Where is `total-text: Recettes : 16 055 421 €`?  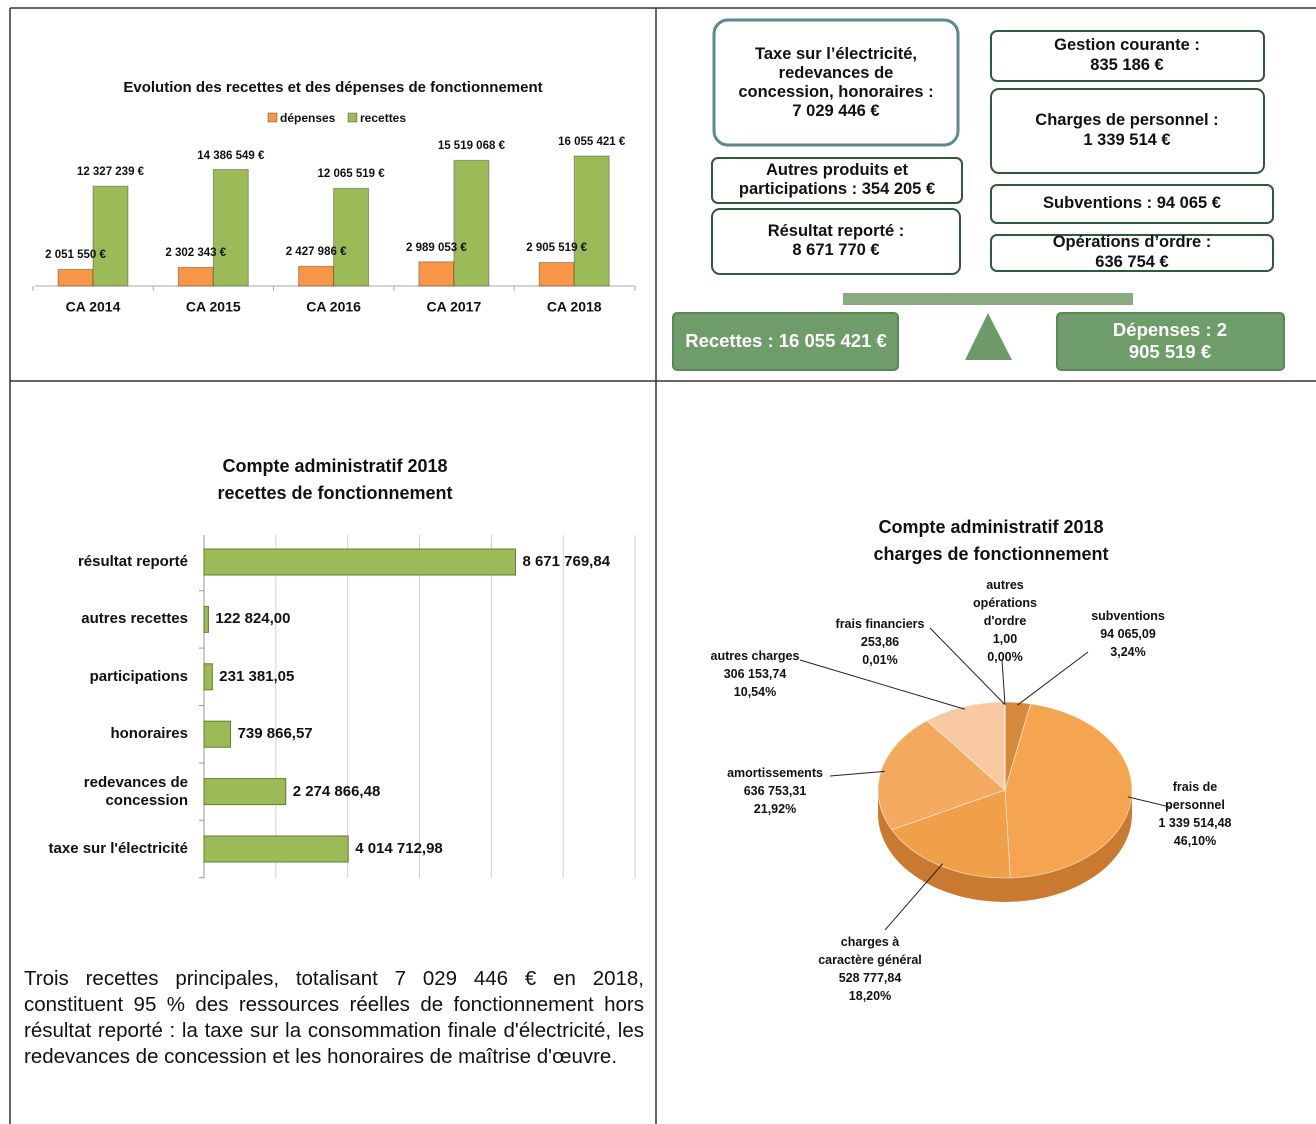
total-text: Recettes : 16 055 421 € is located at coordinates (786, 340).